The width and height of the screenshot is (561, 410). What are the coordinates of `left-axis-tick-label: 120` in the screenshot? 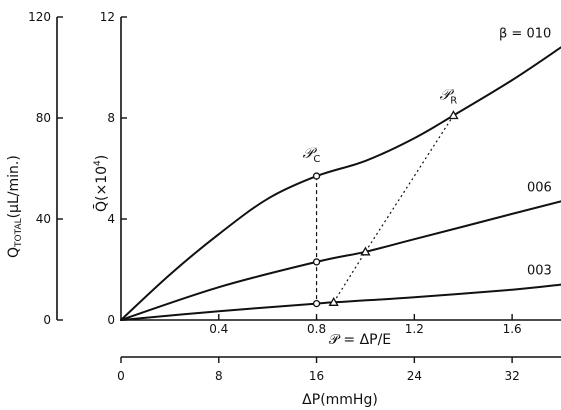 It's located at (39, 17).